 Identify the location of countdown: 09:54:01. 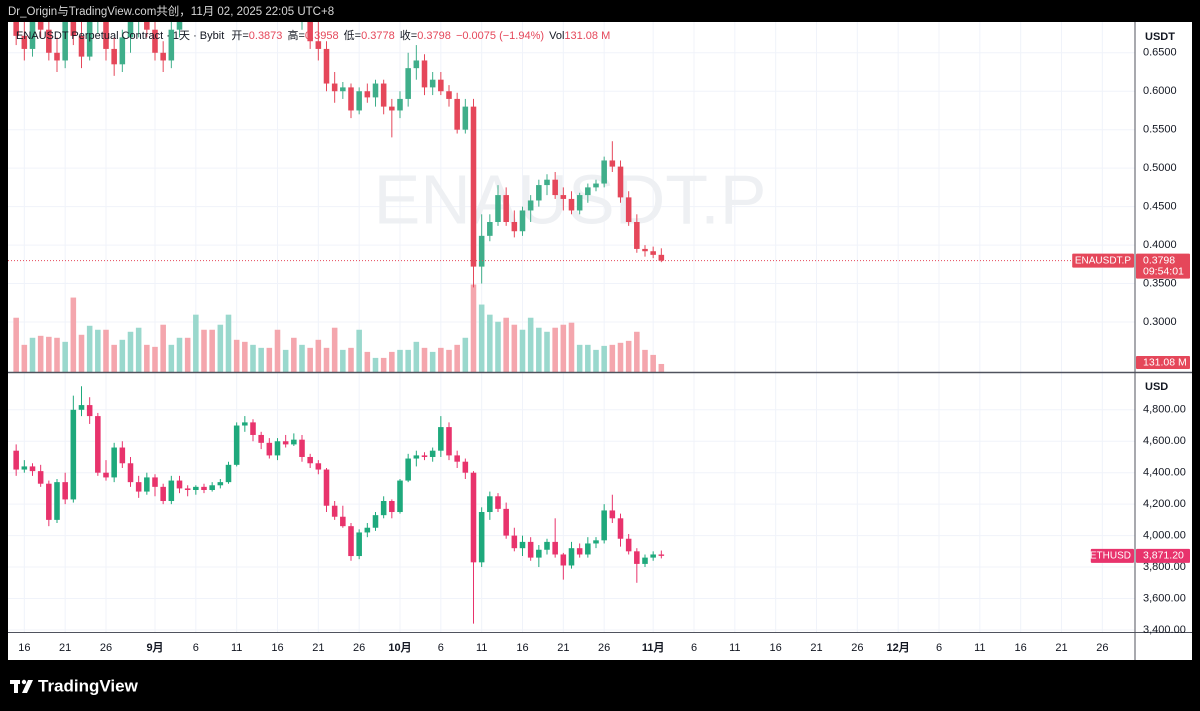
(1163, 271).